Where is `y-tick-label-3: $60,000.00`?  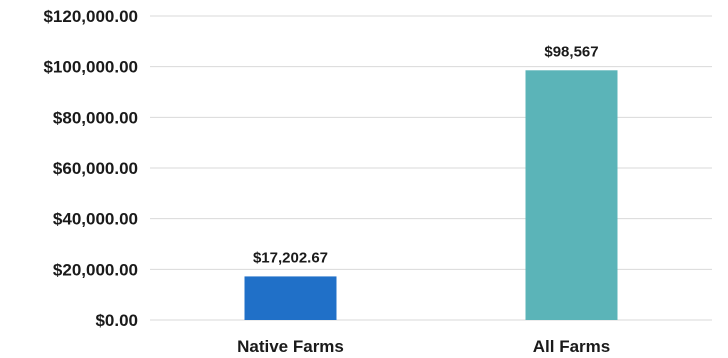
y-tick-label-3: $60,000.00 is located at coordinates (95, 168).